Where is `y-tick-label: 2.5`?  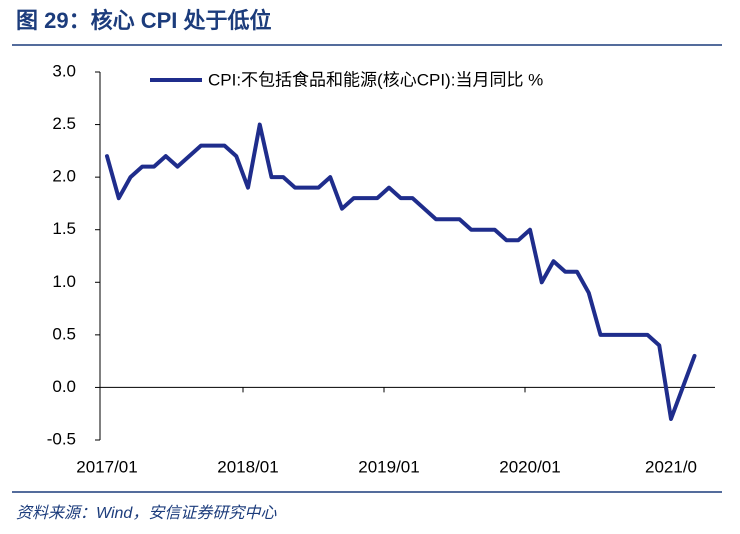
y-tick-label: 2.5 is located at coordinates (64, 123).